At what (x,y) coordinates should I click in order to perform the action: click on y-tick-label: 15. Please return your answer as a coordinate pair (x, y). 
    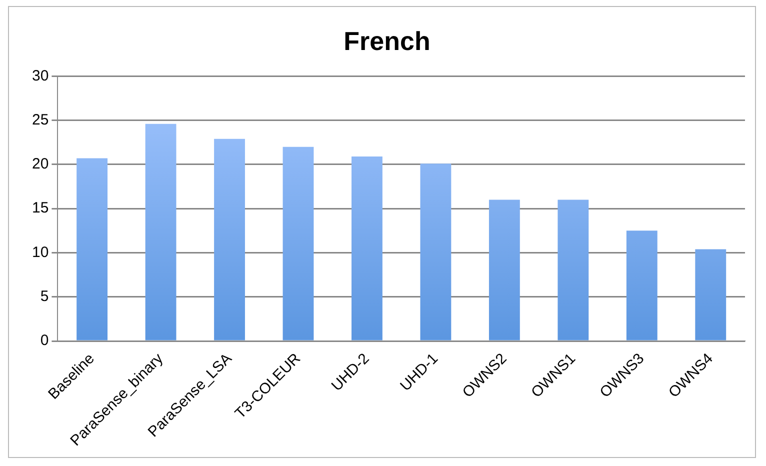
    Looking at the image, I should click on (40, 208).